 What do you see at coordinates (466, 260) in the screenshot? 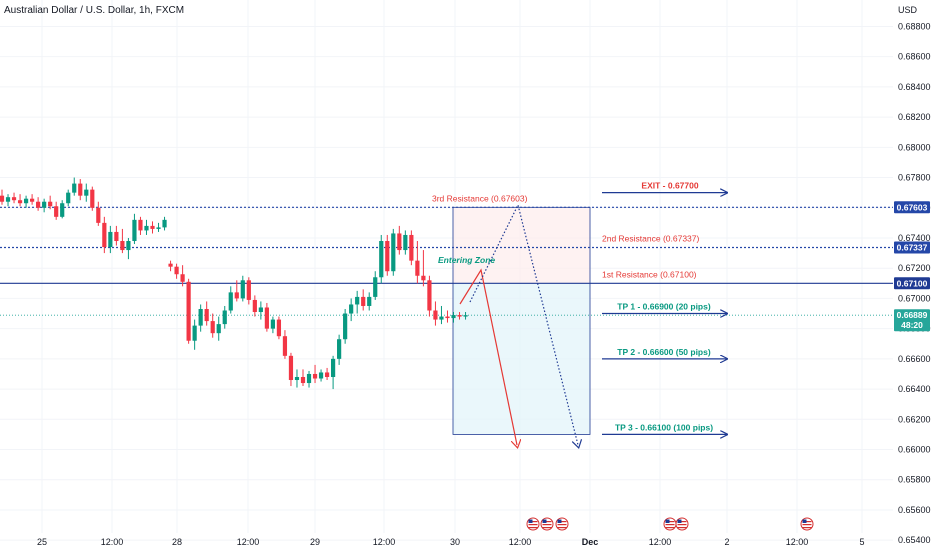
I see `entering-zone-label: Entering Zone` at bounding box center [466, 260].